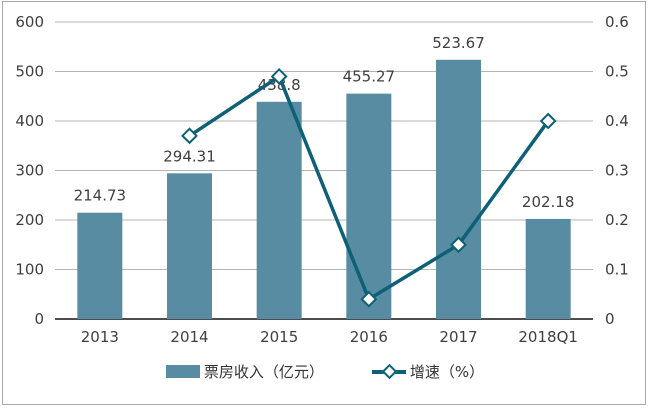  What do you see at coordinates (548, 337) in the screenshot?
I see `x-axis-tick-label: 2018Q1` at bounding box center [548, 337].